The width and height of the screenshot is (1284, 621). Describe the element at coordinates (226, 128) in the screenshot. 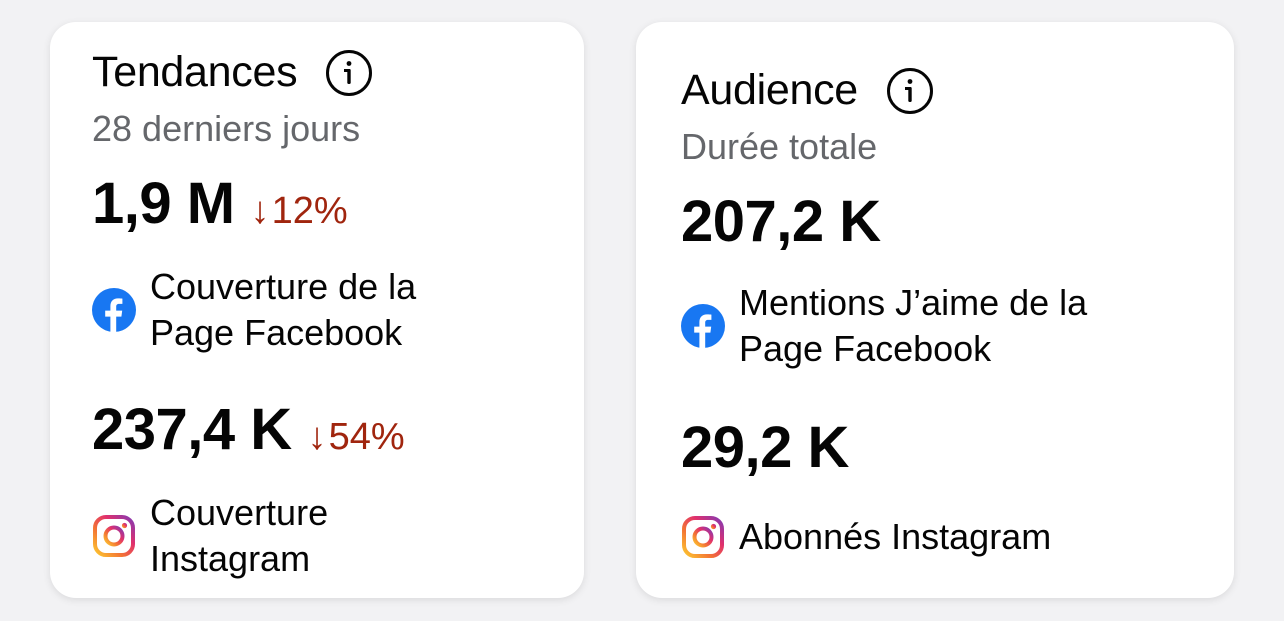

I see `card-subtitle: 28 derniers jours` at that location.